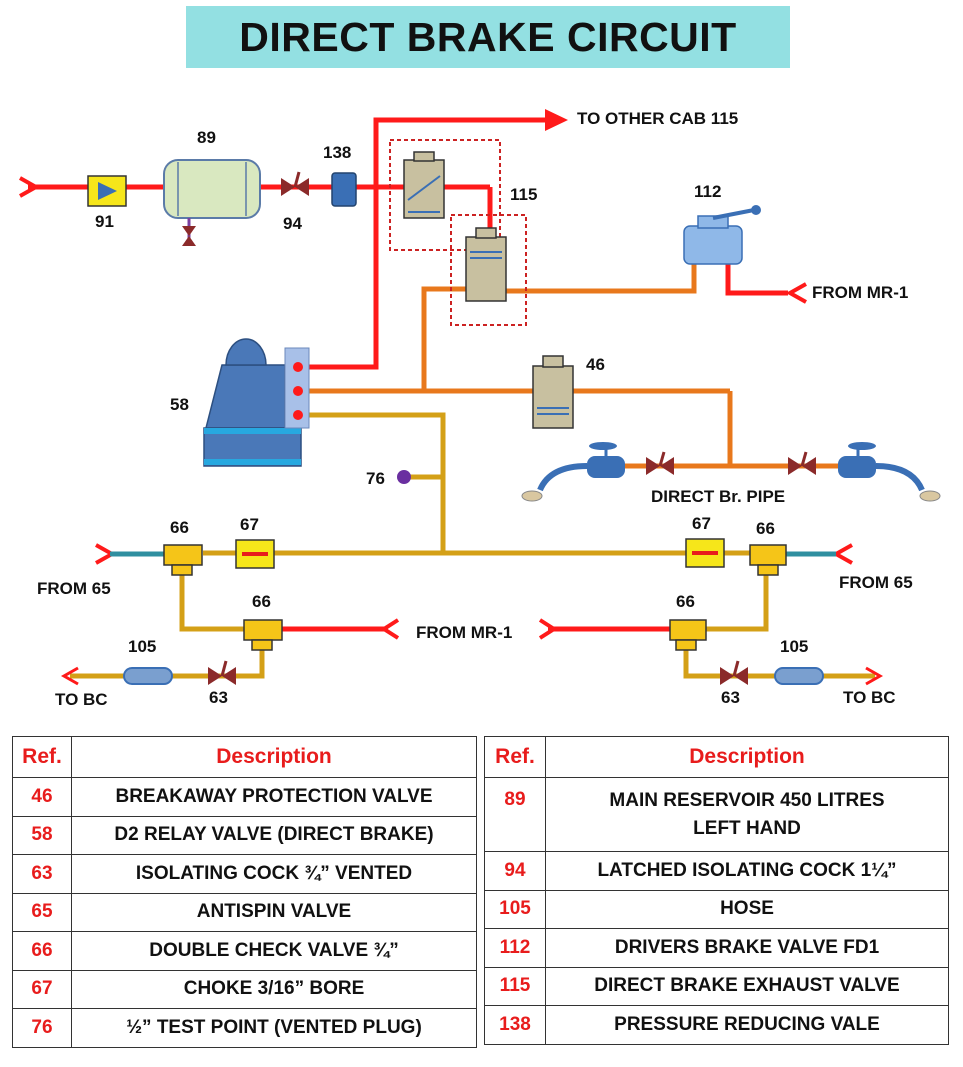 The width and height of the screenshot is (963, 1067). What do you see at coordinates (595, 364) in the screenshot?
I see `ref-46: 46` at bounding box center [595, 364].